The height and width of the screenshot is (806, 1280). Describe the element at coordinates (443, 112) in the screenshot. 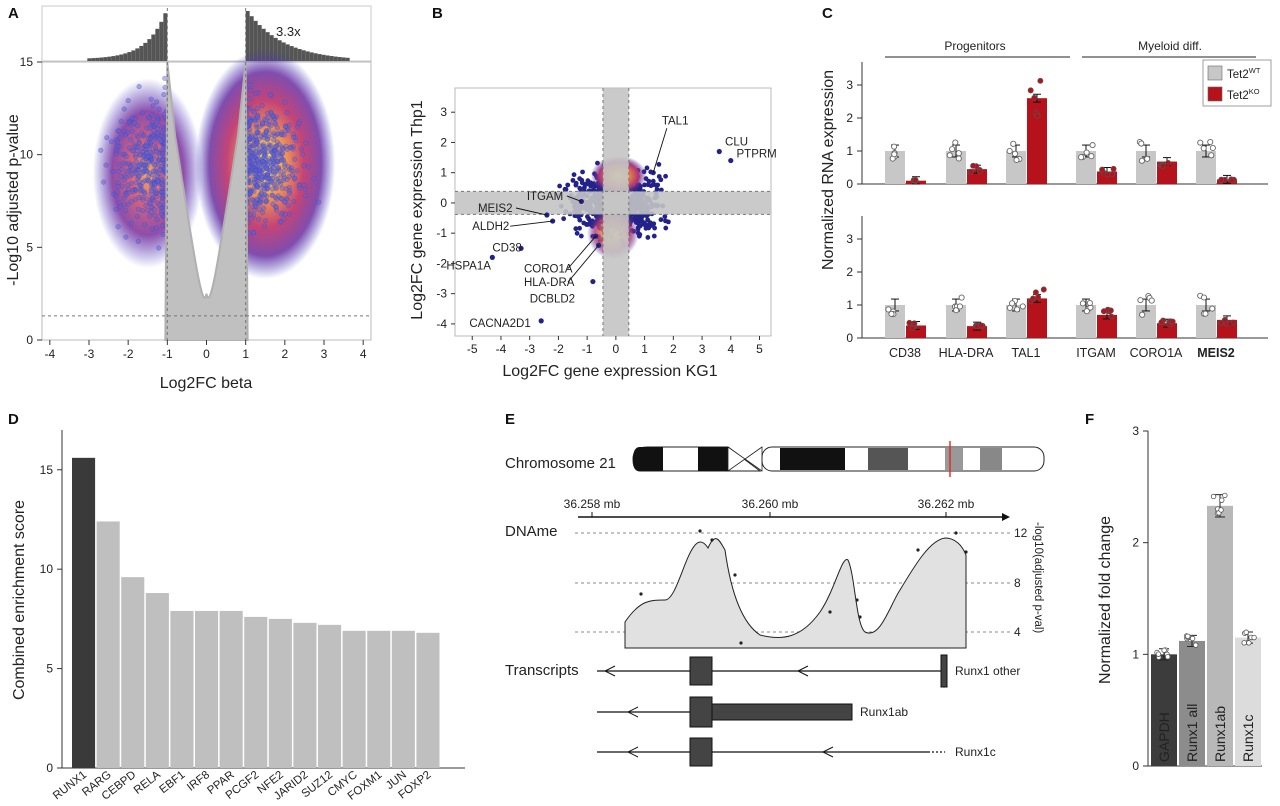

I see `y-tick-label: 3` at that location.